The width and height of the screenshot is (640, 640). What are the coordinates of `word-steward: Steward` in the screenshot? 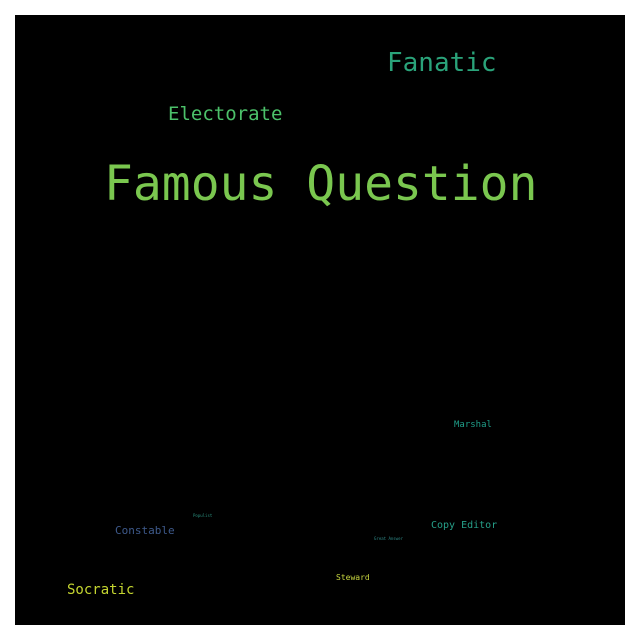 It's located at (353, 577).